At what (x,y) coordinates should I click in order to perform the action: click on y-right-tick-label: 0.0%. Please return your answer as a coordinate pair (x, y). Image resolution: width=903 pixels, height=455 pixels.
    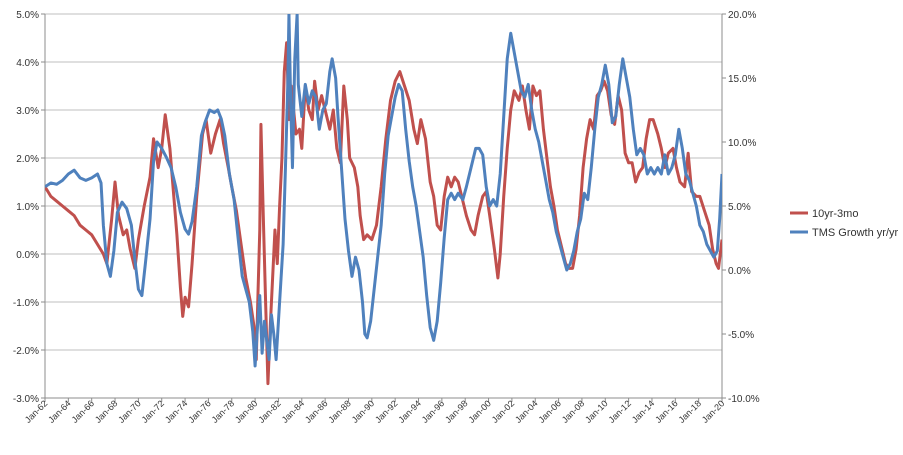
    Looking at the image, I should click on (739, 271).